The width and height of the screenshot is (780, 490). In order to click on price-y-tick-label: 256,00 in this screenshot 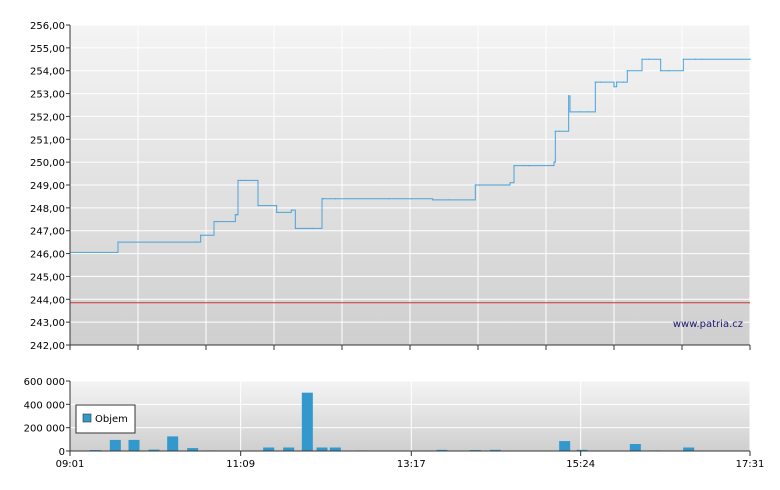, I will do `click(47, 26)`.